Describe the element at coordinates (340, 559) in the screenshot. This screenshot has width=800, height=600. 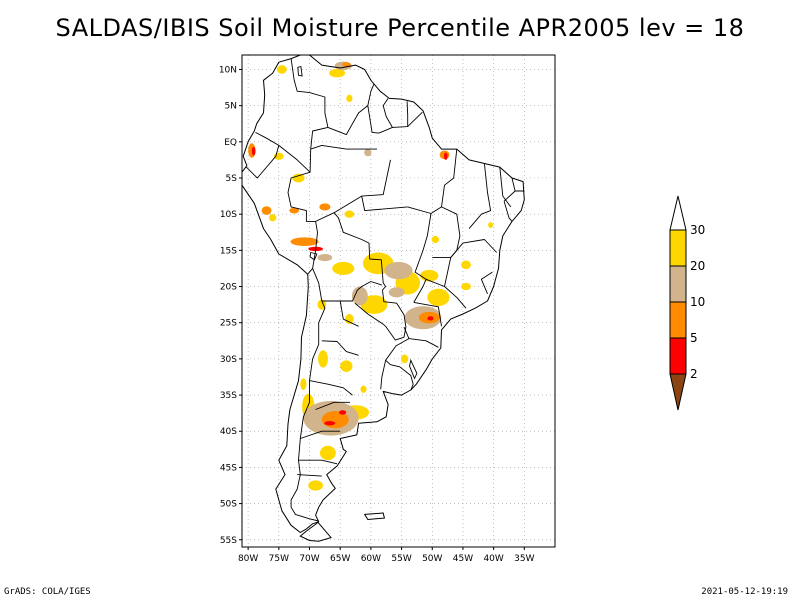
I see `lon-tick-label: 65W` at that location.